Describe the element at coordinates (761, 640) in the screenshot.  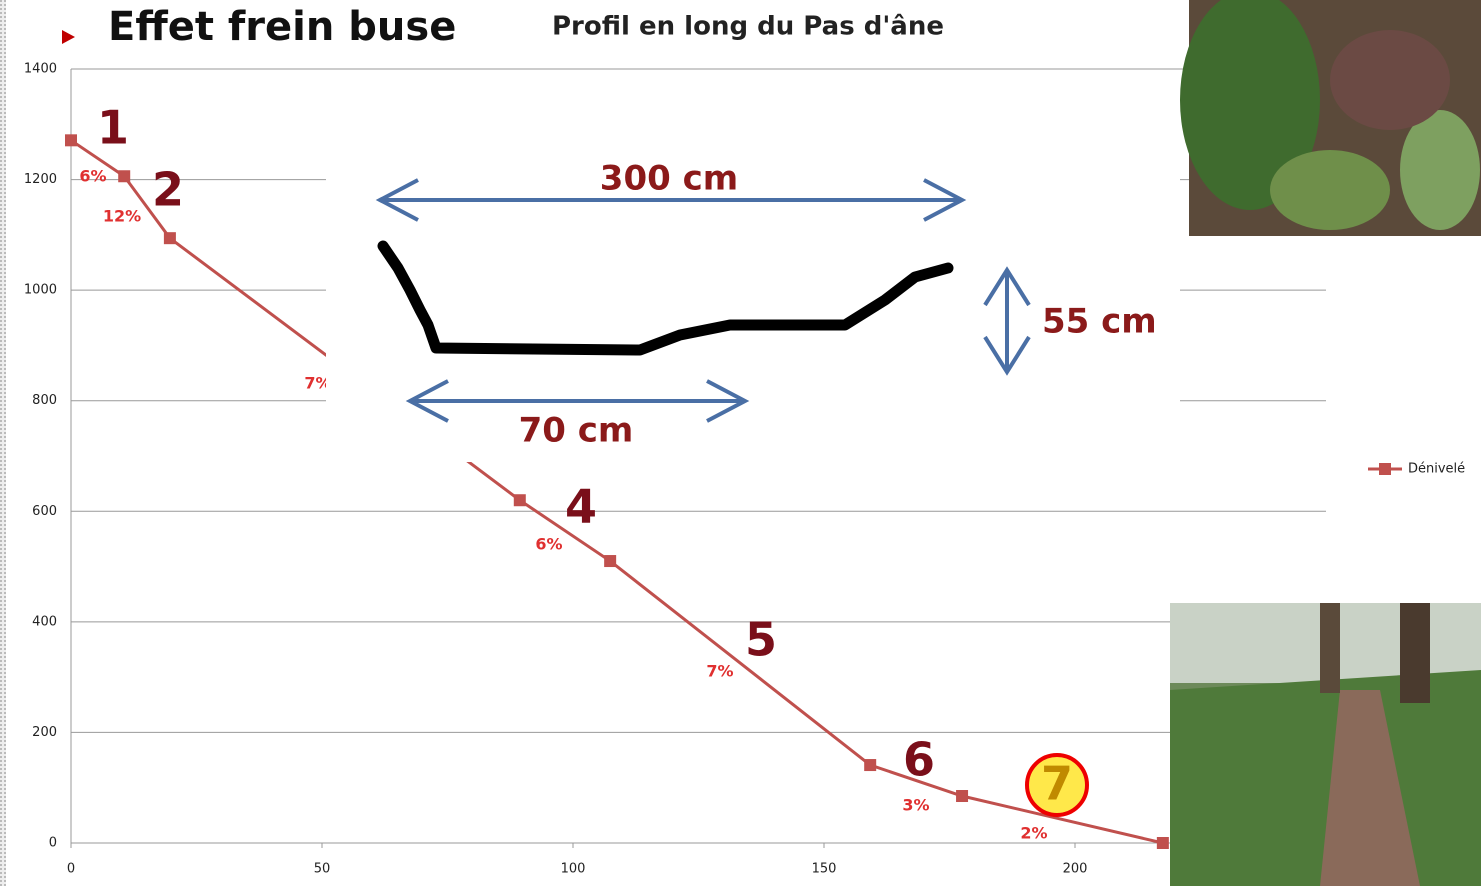
I see `section-label: 5` at that location.